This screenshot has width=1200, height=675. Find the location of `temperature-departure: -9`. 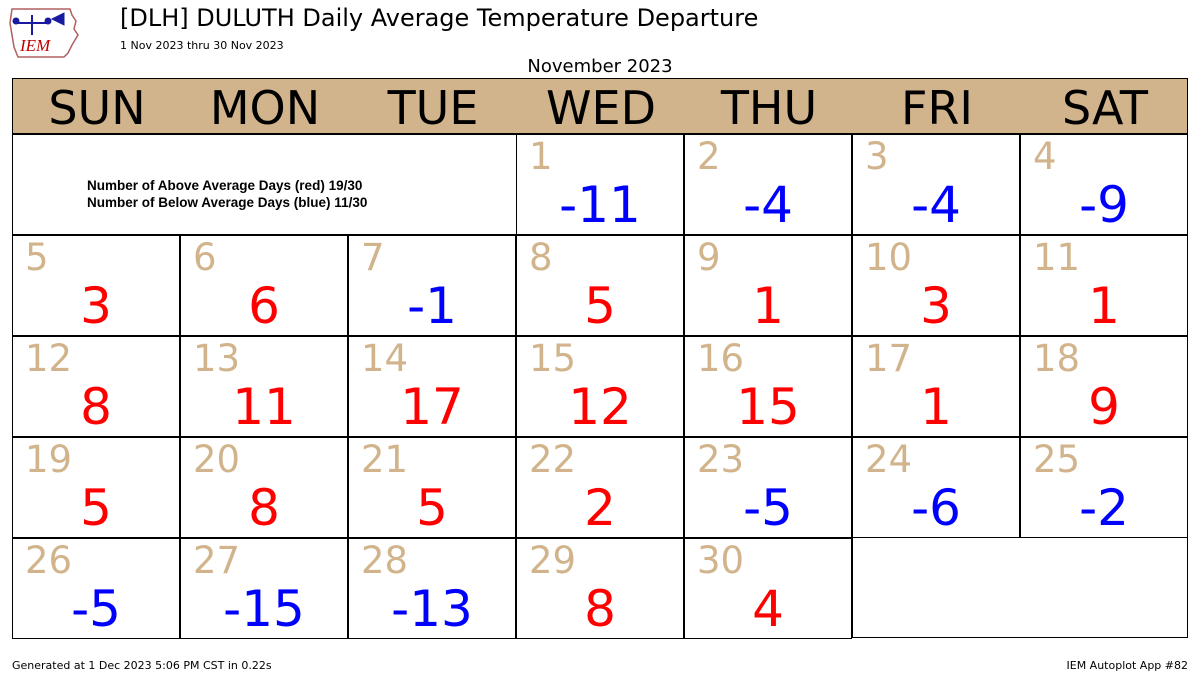

temperature-departure: -9 is located at coordinates (1104, 205).